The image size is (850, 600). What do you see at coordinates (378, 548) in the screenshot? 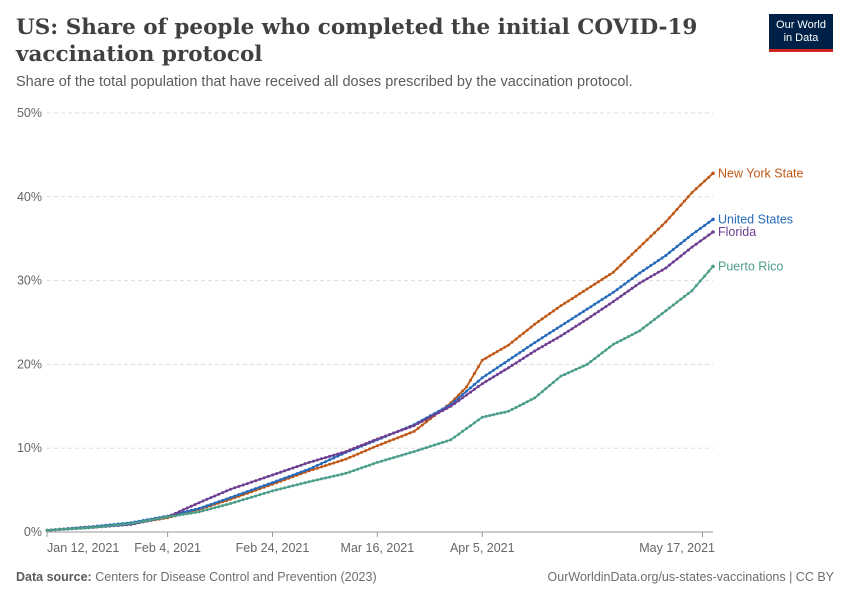
I see `x-tick-label: Mar 16, 2021` at bounding box center [378, 548].